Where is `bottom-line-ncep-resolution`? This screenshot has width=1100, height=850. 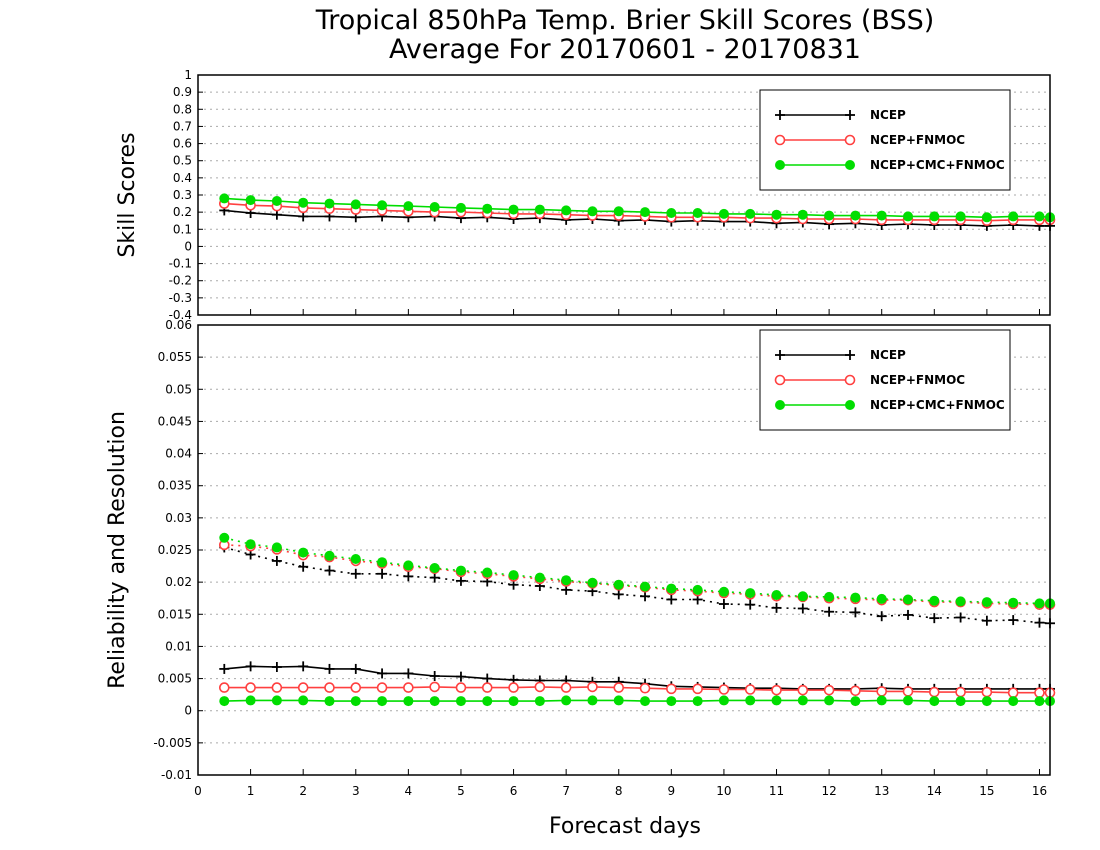 bottom-line-ncep-resolution is located at coordinates (637, 585).